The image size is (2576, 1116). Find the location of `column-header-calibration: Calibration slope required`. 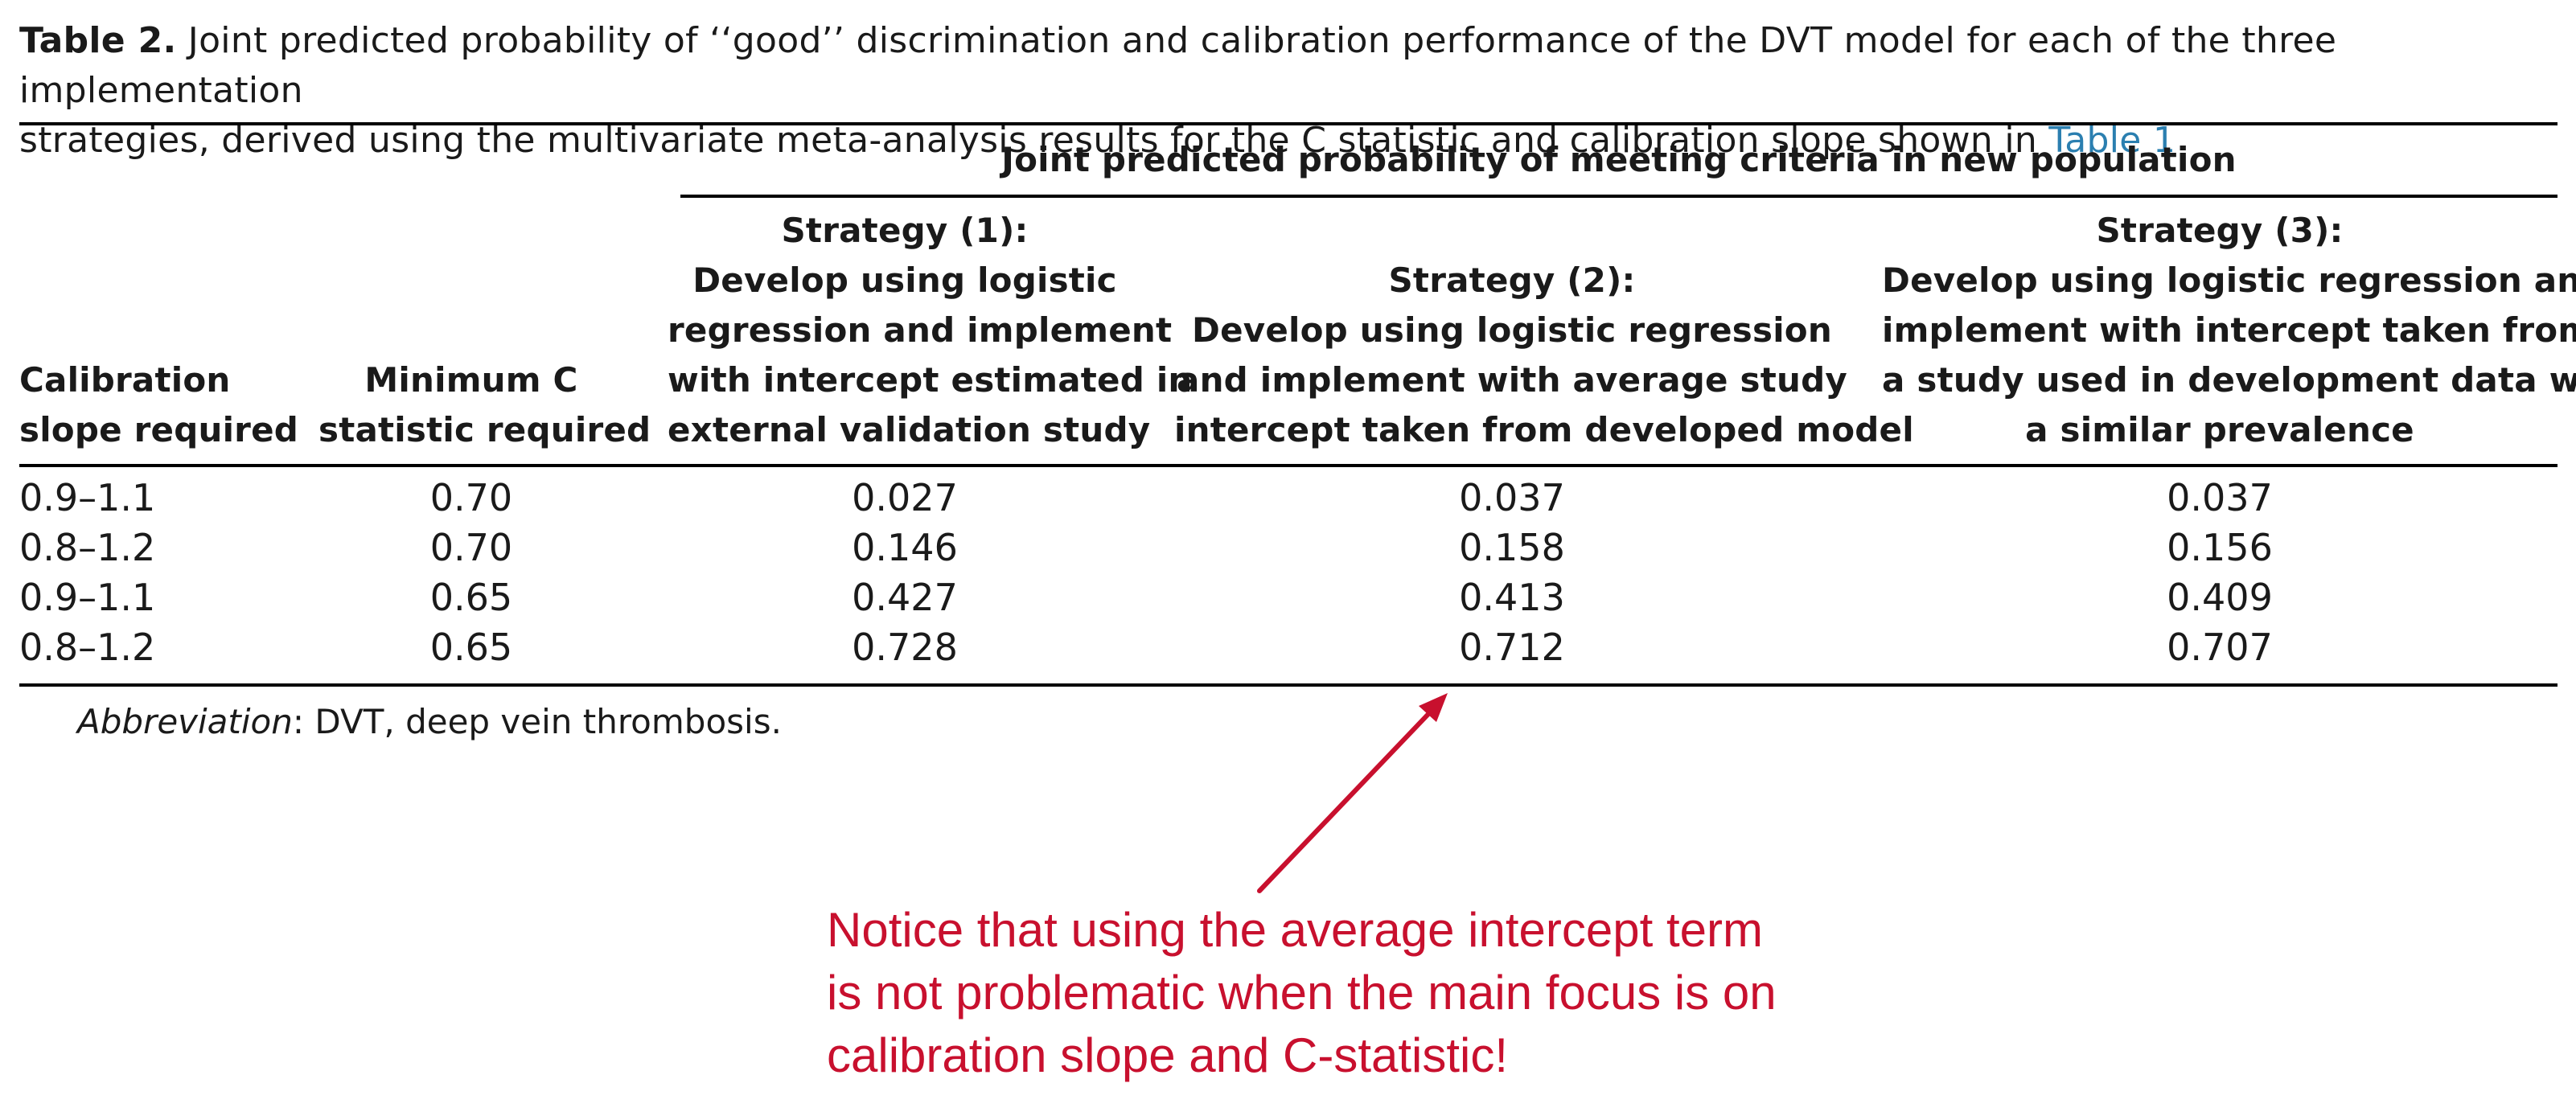

column-header-calibration: Calibration slope required is located at coordinates (158, 405).